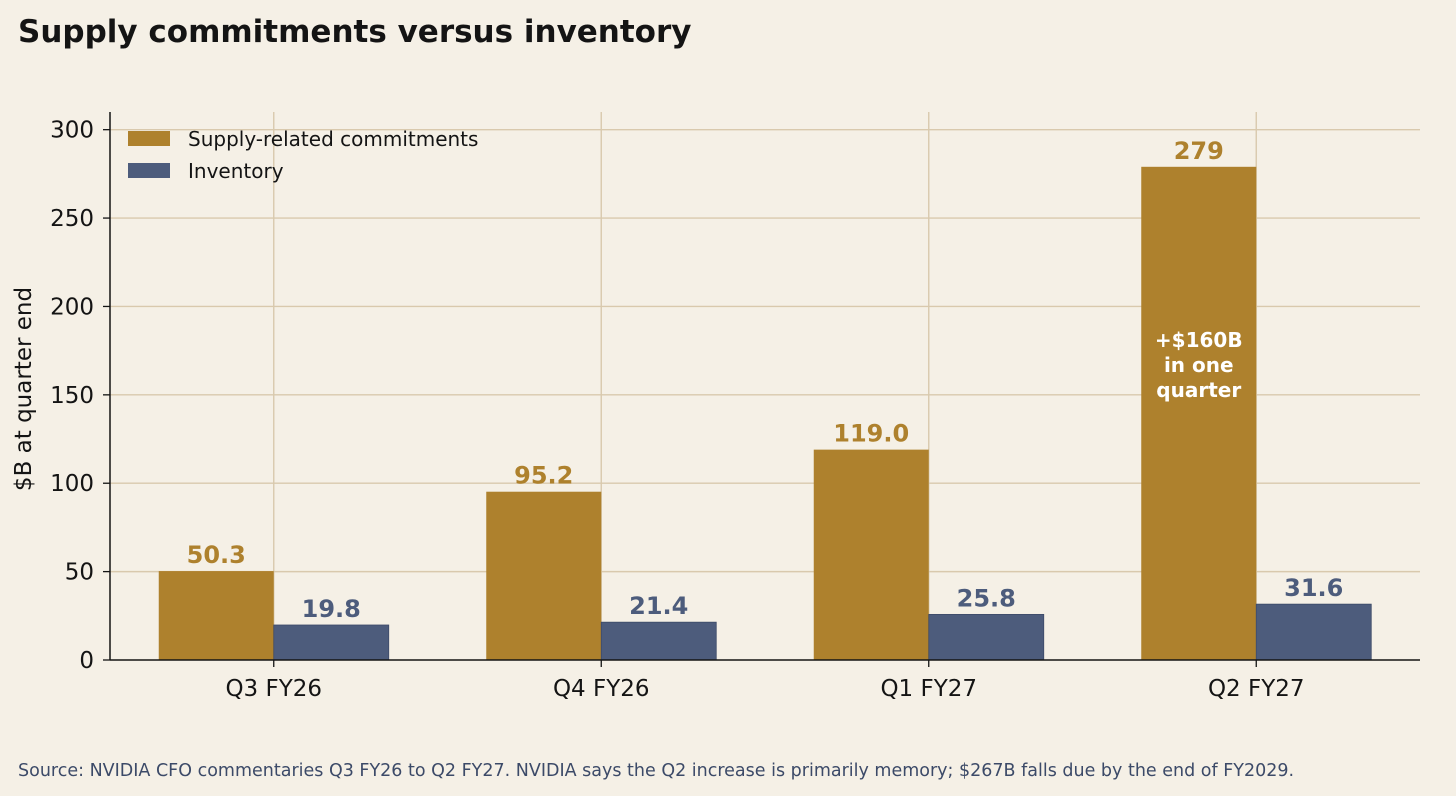  What do you see at coordinates (149, 138) in the screenshot?
I see `legend-swatch-commitments` at bounding box center [149, 138].